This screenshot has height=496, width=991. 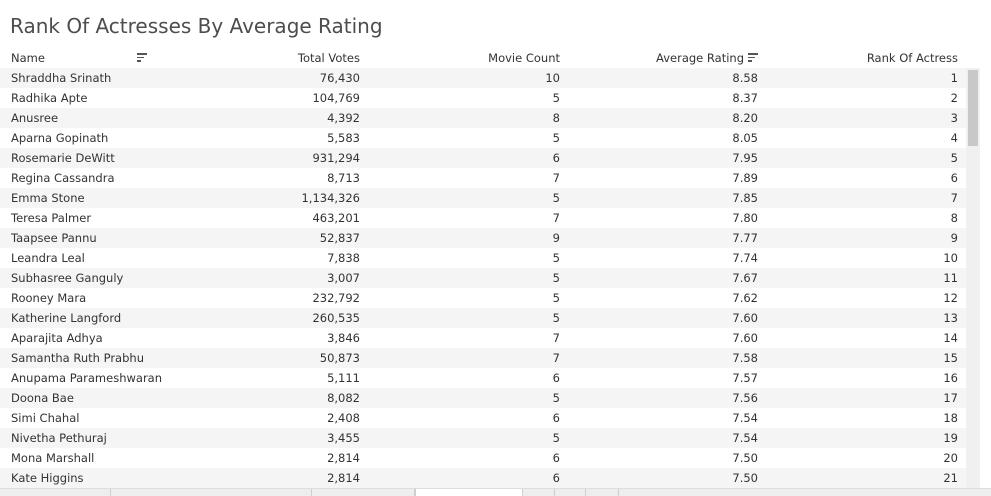 What do you see at coordinates (336, 318) in the screenshot?
I see `cell-total-votes: 260,535` at bounding box center [336, 318].